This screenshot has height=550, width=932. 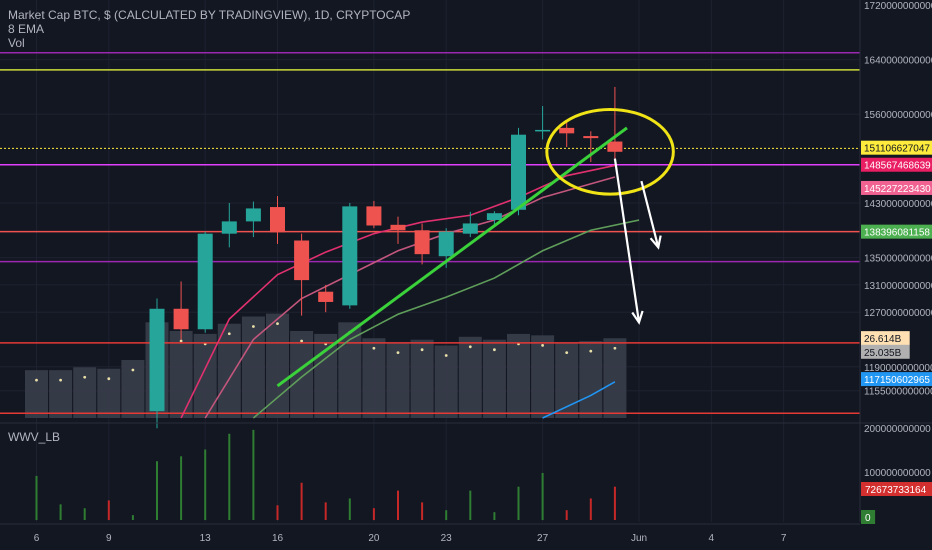 What do you see at coordinates (447, 538) in the screenshot?
I see `time-tick-label: 23` at bounding box center [447, 538].